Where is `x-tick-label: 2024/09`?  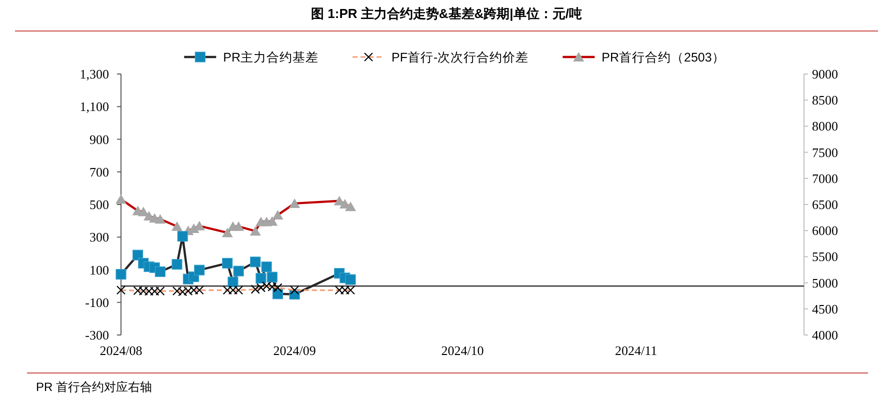
x-tick-label: 2024/09 is located at coordinates (294, 350).